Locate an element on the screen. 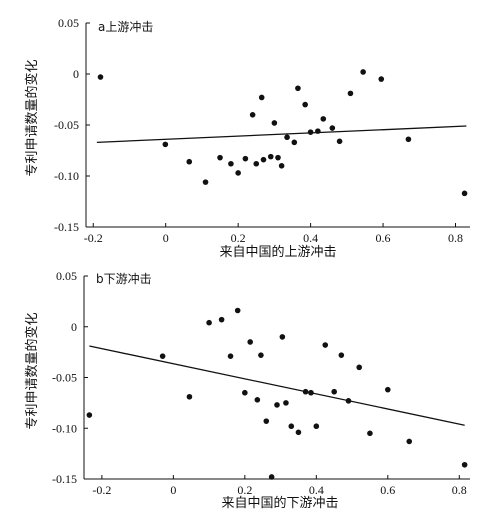  panel-a-y-tick-label: -0.15 is located at coordinates (66, 227).